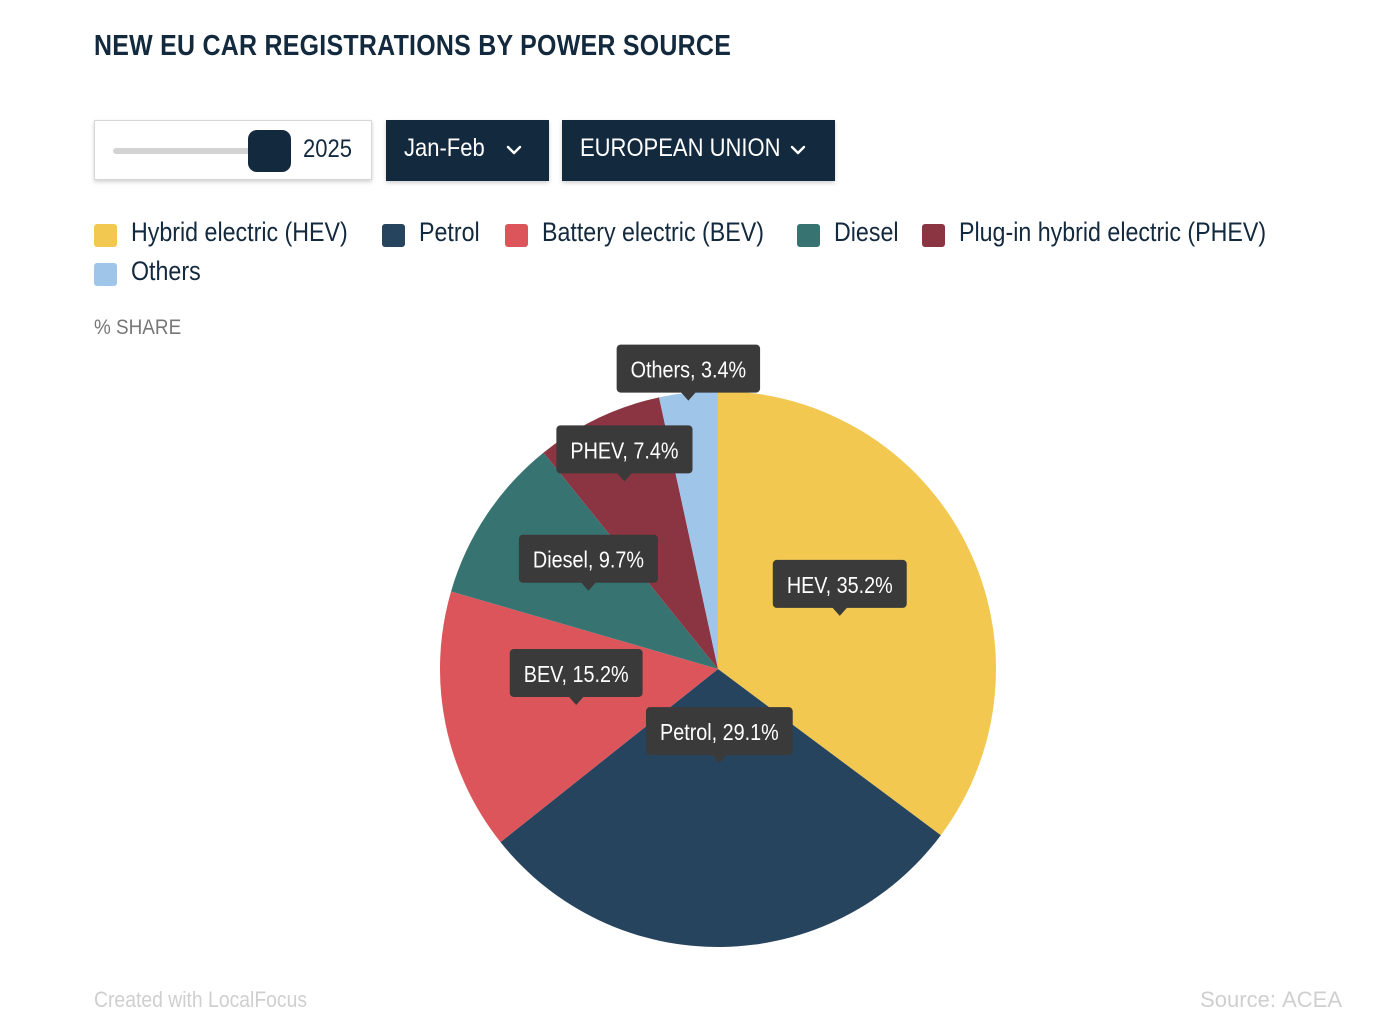 This screenshot has height=1016, width=1396. What do you see at coordinates (444, 148) in the screenshot?
I see `period-dropdown-label: Jan-Feb` at bounding box center [444, 148].